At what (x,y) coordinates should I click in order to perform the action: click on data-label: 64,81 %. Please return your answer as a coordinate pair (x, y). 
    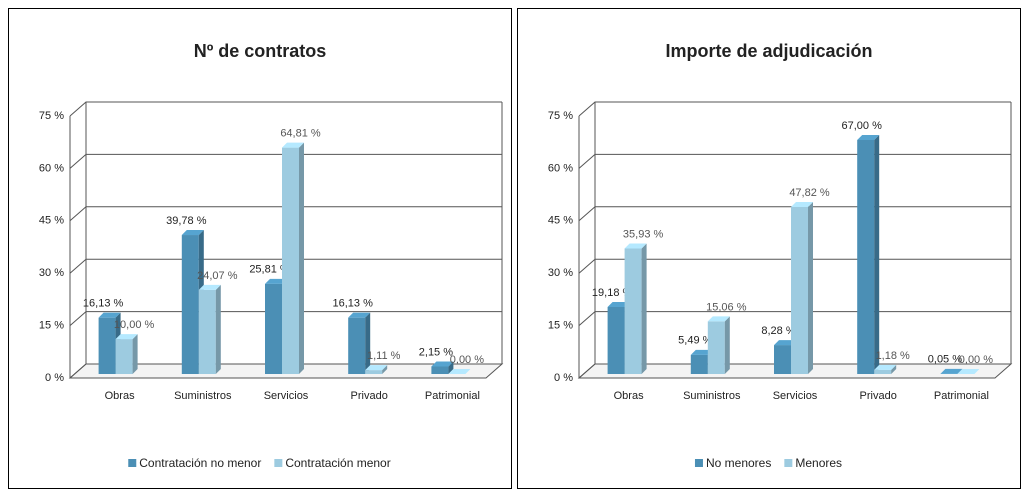
    Looking at the image, I should click on (300, 134).